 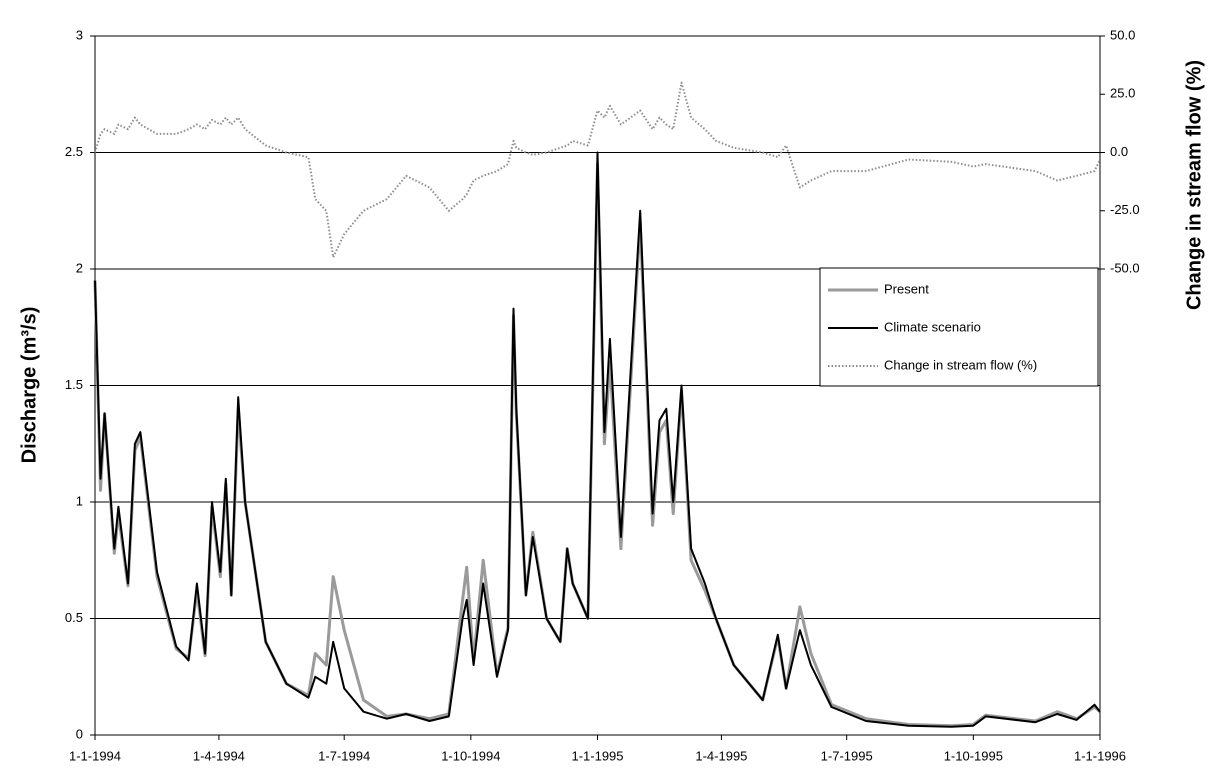 What do you see at coordinates (1125, 209) in the screenshot?
I see `y2-tick-label: -25.0` at bounding box center [1125, 209].